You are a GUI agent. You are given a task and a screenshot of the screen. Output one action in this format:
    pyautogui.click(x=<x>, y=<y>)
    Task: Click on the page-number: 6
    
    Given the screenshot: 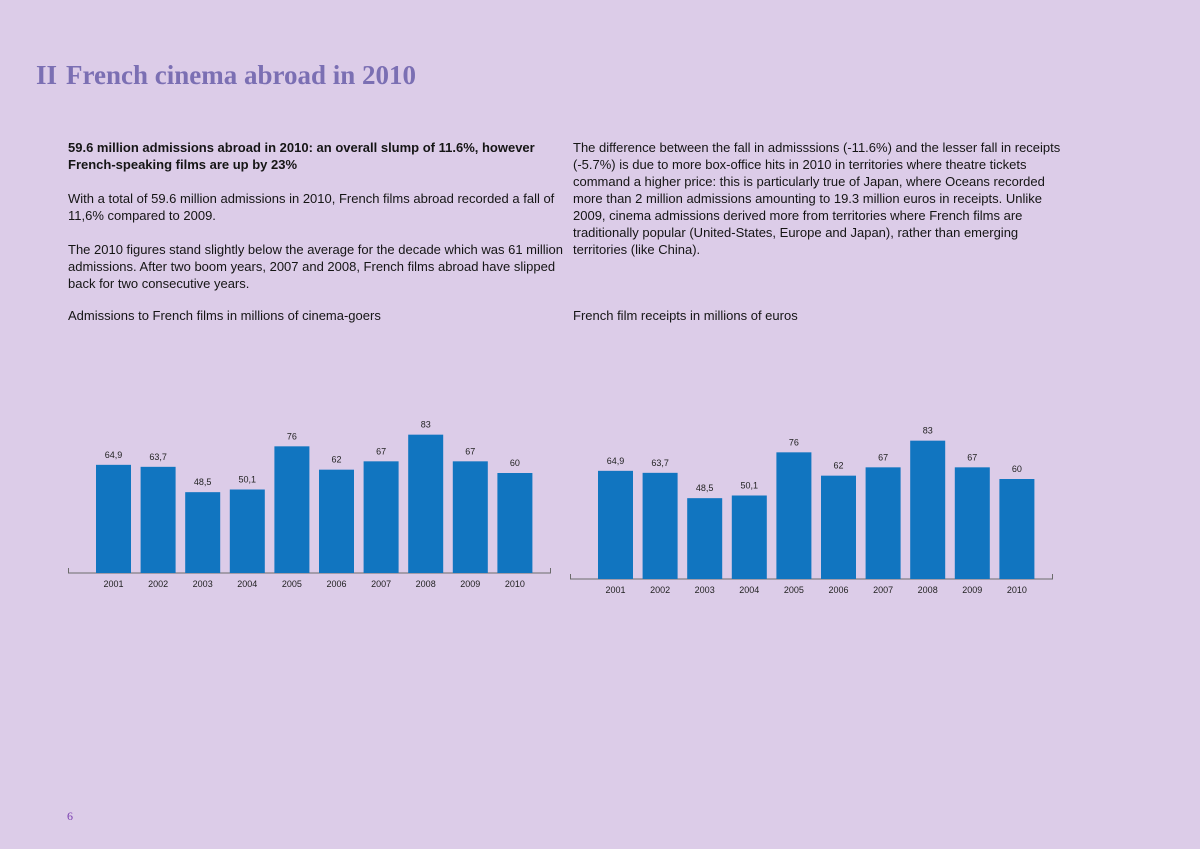 What is the action you would take?
    pyautogui.click(x=70, y=816)
    